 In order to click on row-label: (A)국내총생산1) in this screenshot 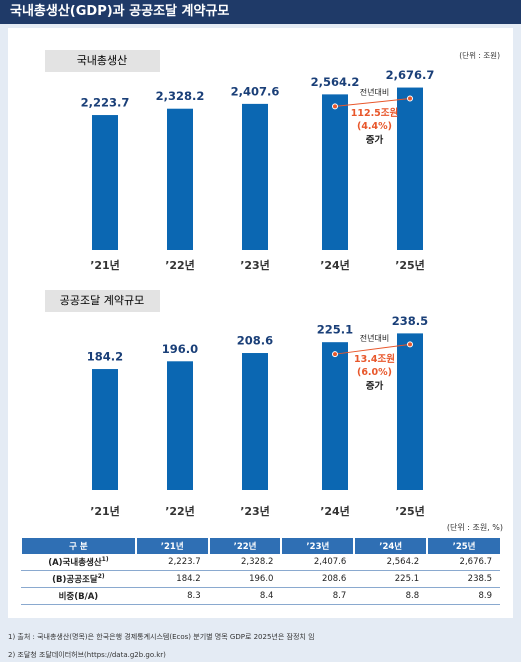, I will do `click(78, 562)`.